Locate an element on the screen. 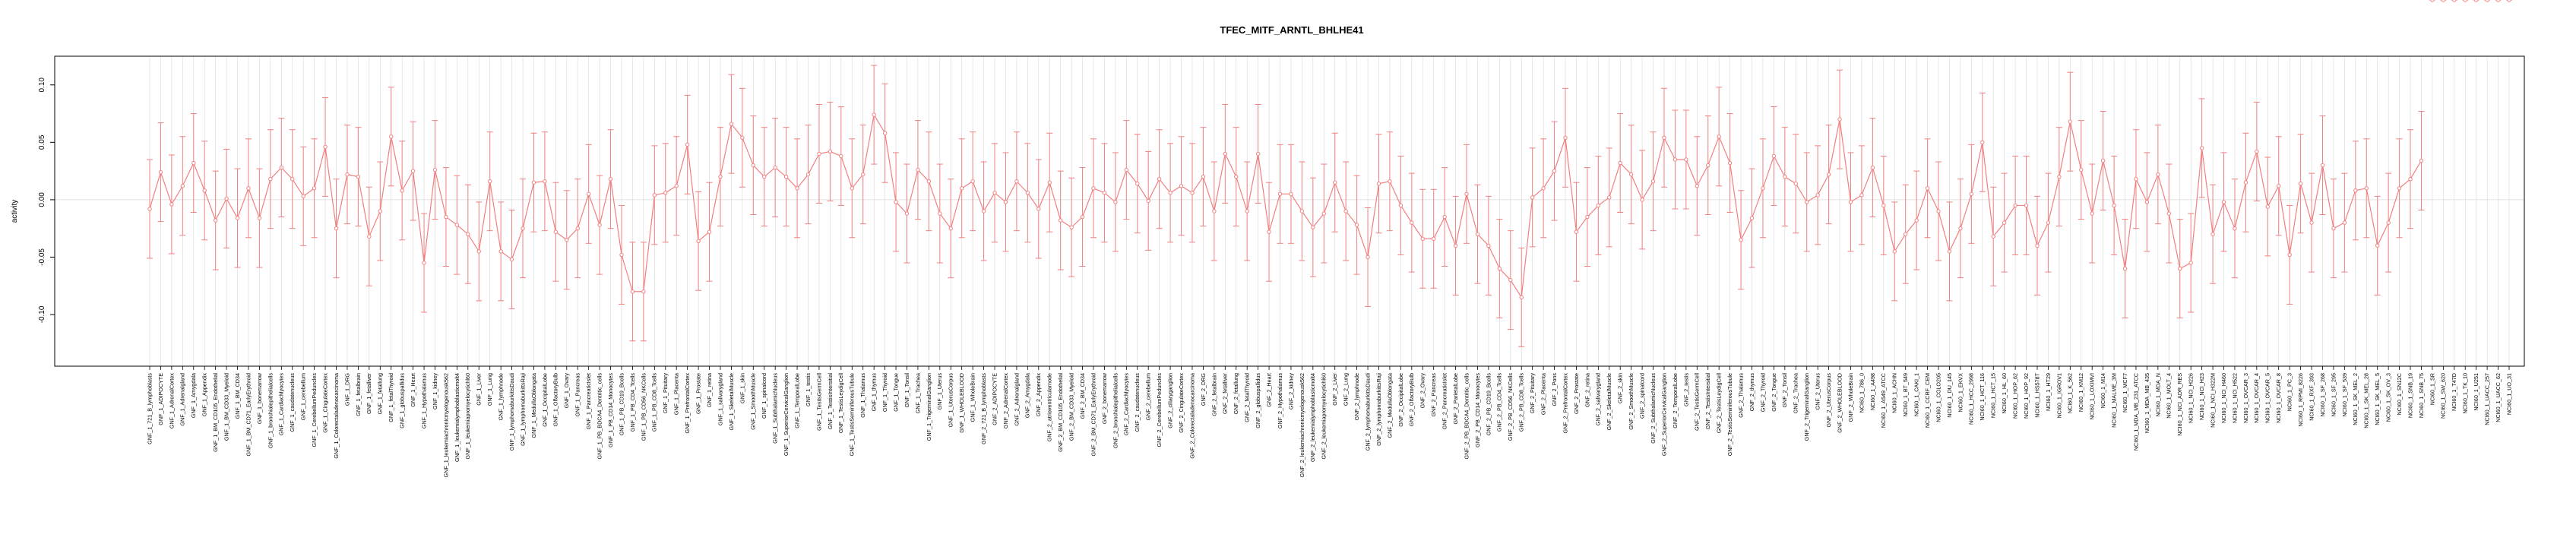 The height and width of the screenshot is (547, 2576). x-tick-label: GNF_1_PB_CD19_Bcells is located at coordinates (621, 404).